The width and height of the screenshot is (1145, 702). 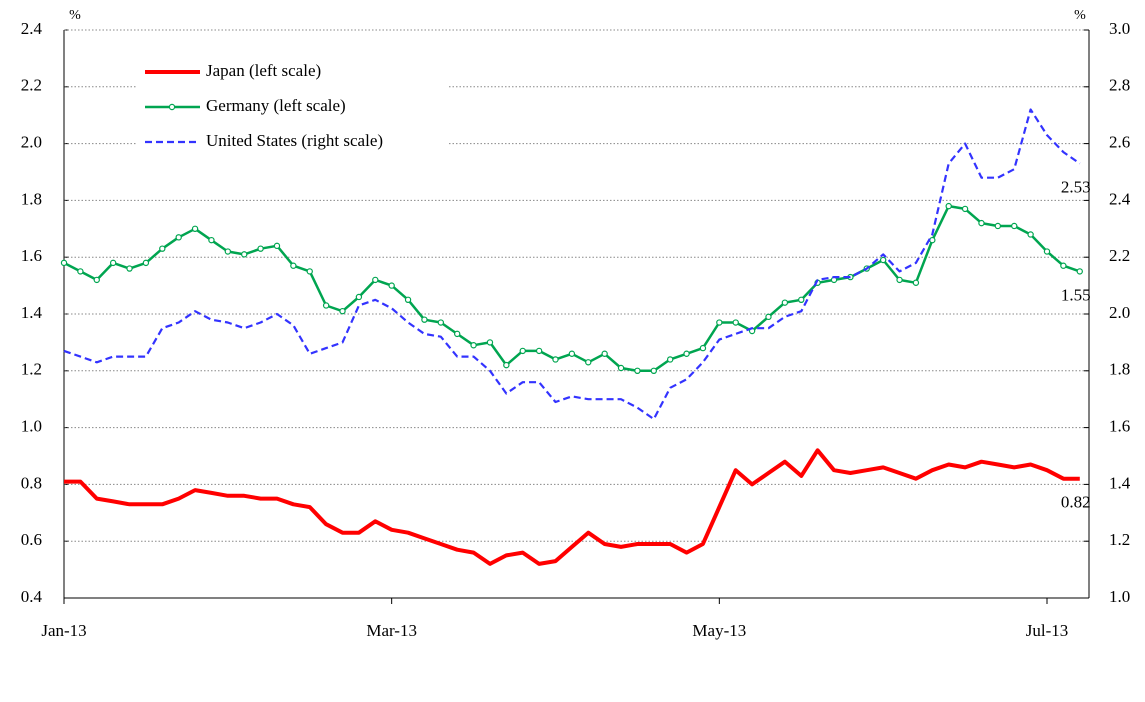 What do you see at coordinates (63, 630) in the screenshot?
I see `x-tick-label: Jan-13` at bounding box center [63, 630].